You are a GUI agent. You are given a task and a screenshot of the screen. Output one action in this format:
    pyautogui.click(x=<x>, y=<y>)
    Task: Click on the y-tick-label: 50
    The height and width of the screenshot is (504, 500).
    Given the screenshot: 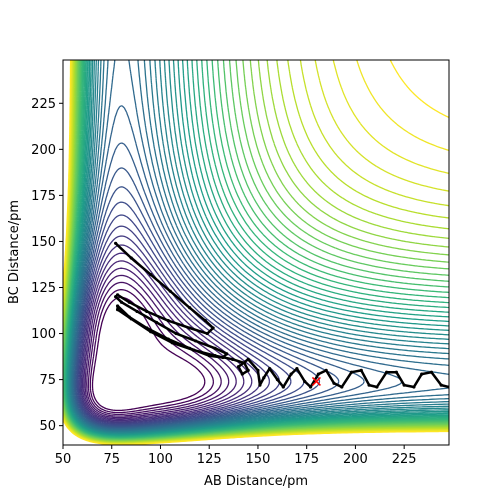 What is the action you would take?
    pyautogui.click(x=47, y=426)
    